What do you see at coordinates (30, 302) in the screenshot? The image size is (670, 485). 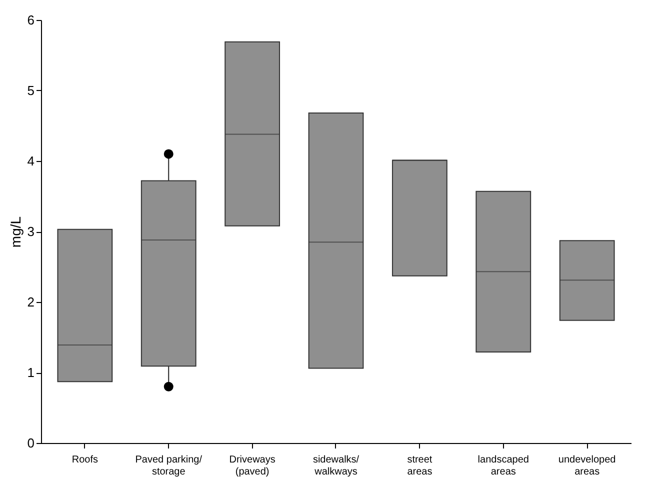 I see `y-tick-label: 2` at bounding box center [30, 302].